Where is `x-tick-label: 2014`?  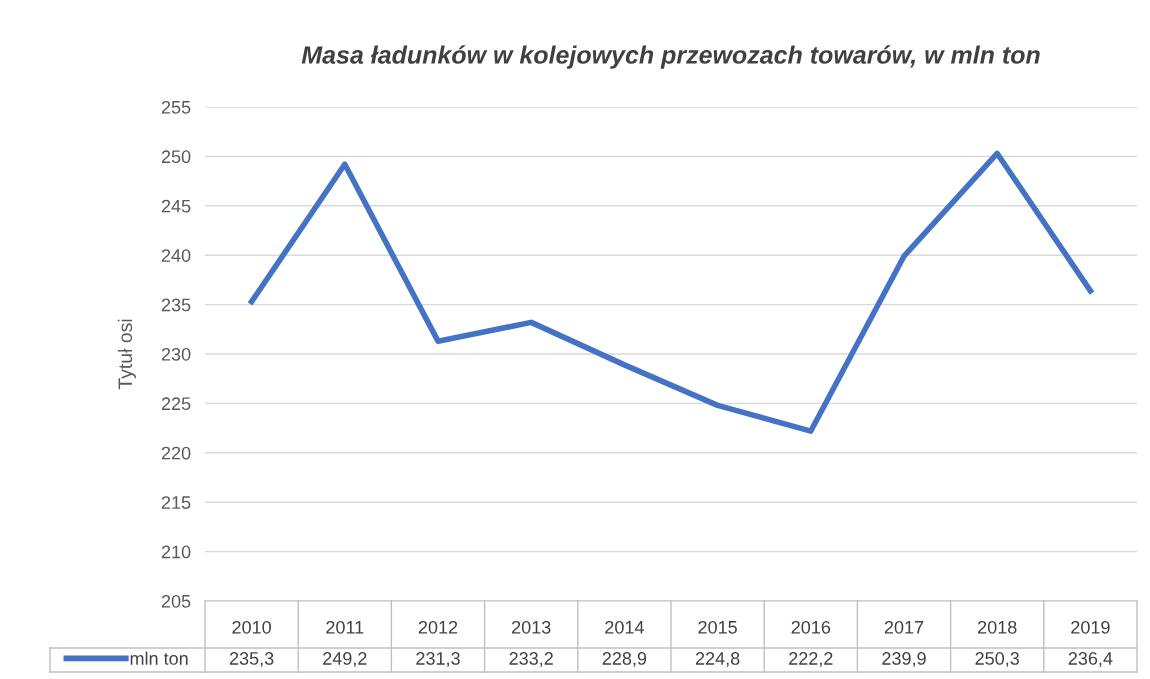 x-tick-label: 2014 is located at coordinates (624, 627).